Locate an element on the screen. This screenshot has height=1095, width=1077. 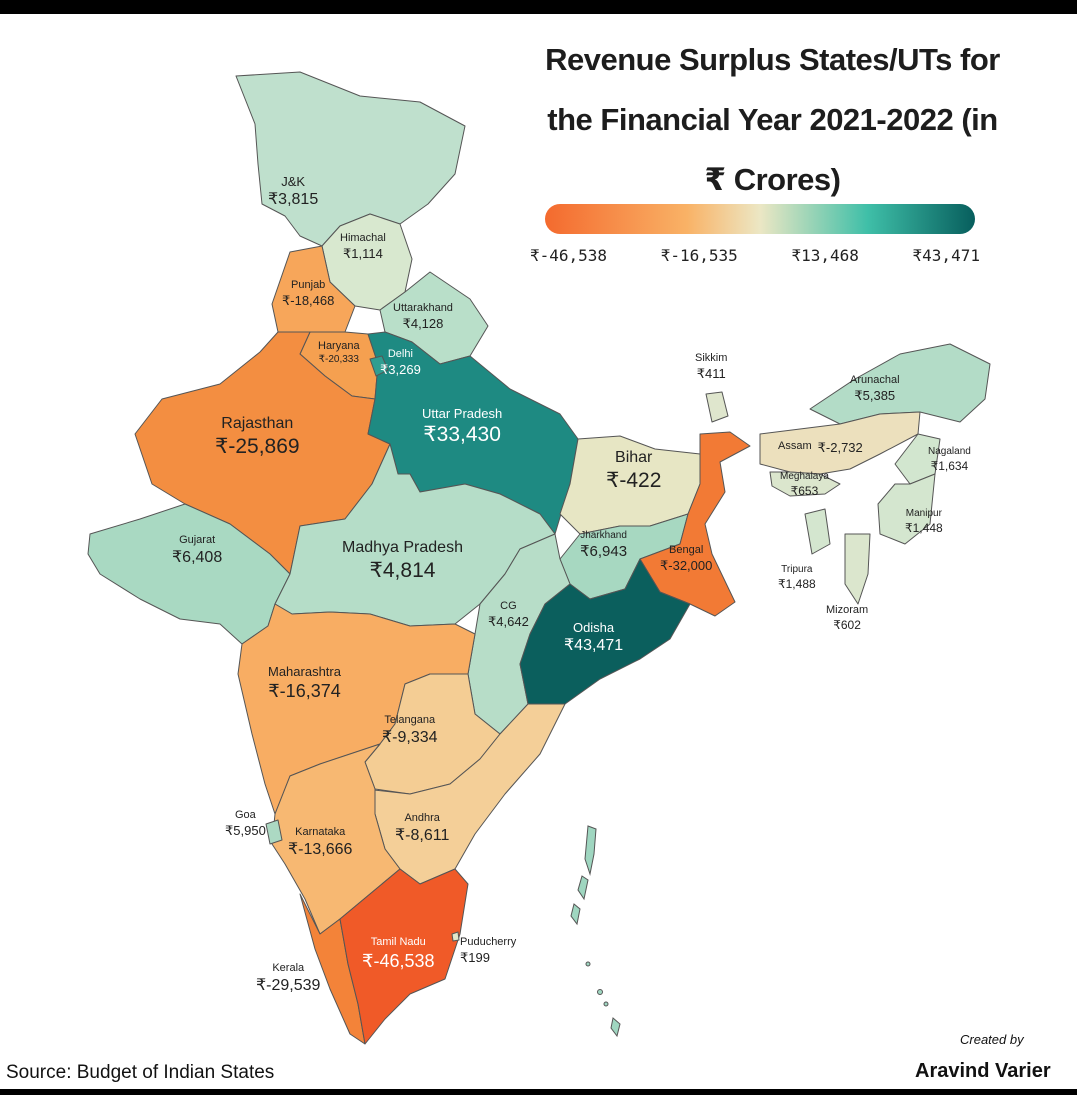
region-shape-arunachal is located at coordinates (900, 384).